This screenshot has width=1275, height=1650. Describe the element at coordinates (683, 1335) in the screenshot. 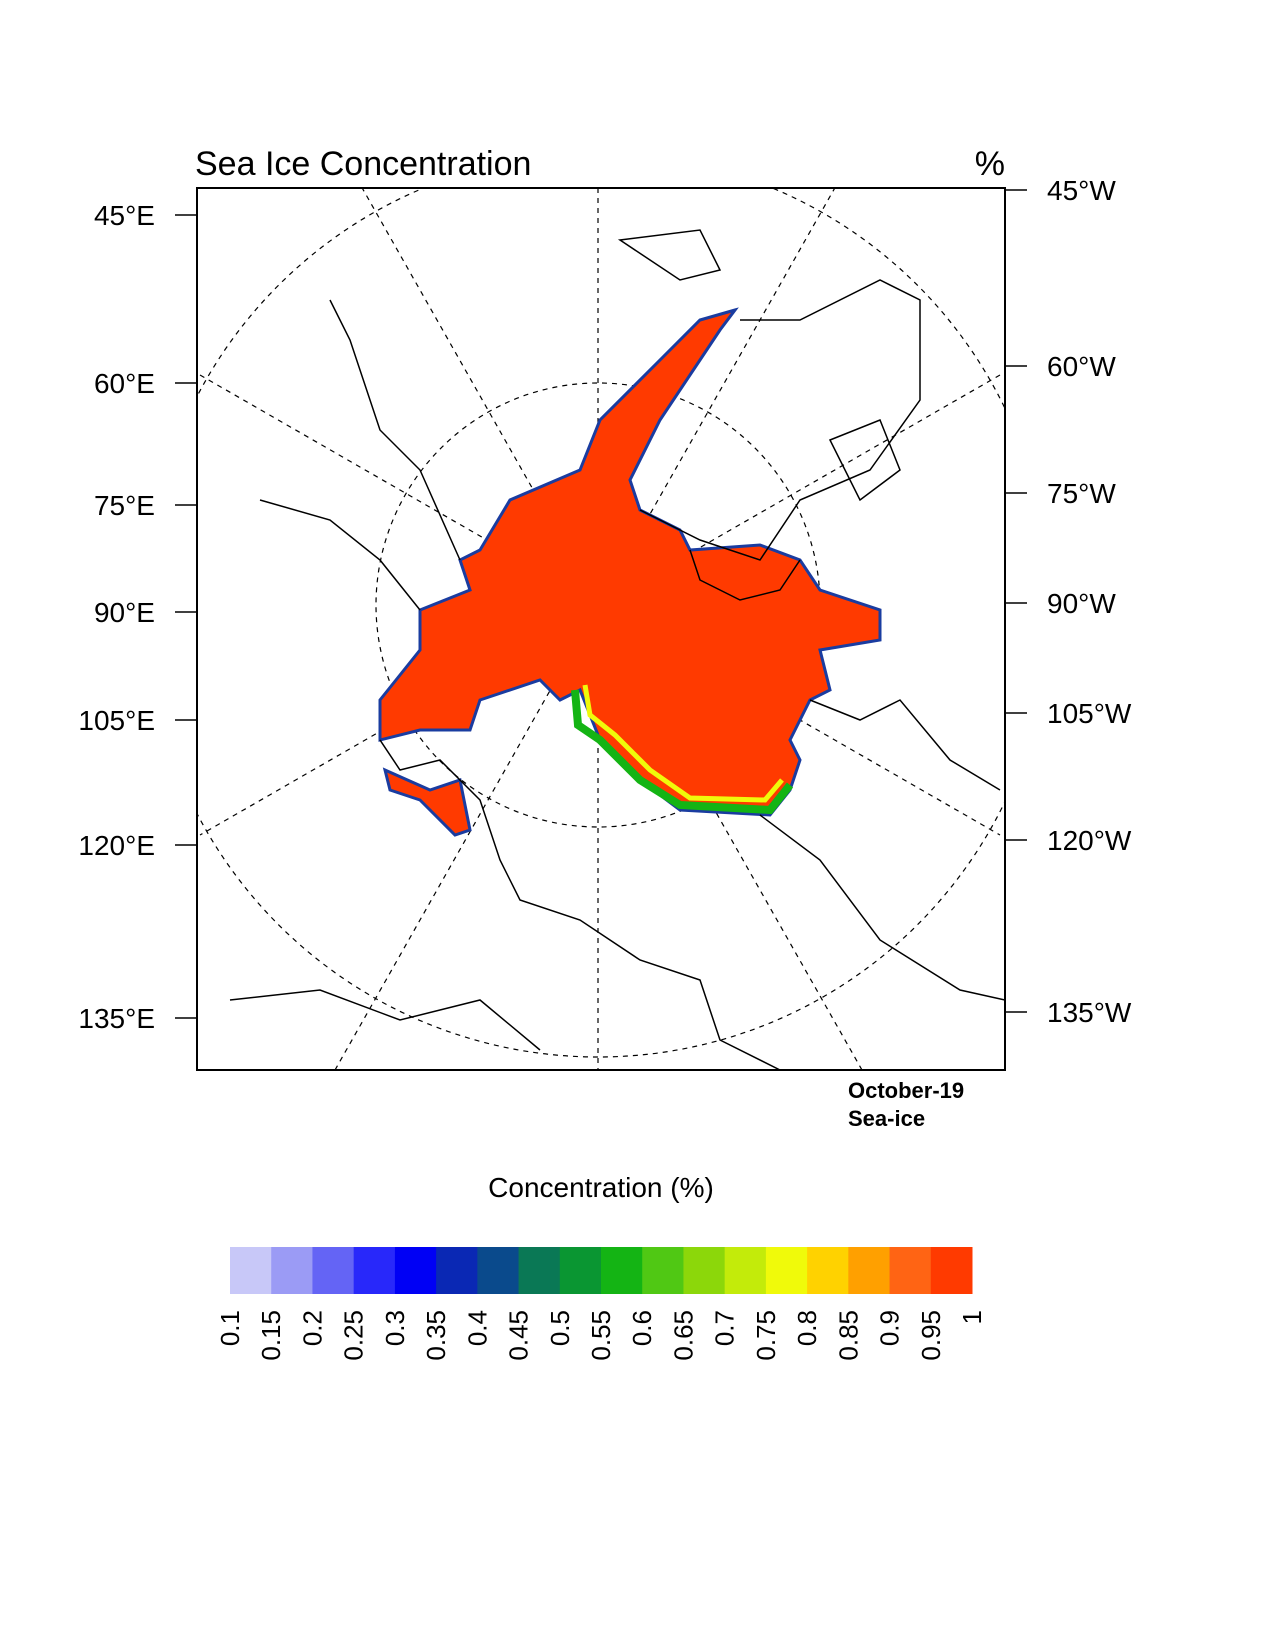

I see `colorbar-label: 0.65` at that location.